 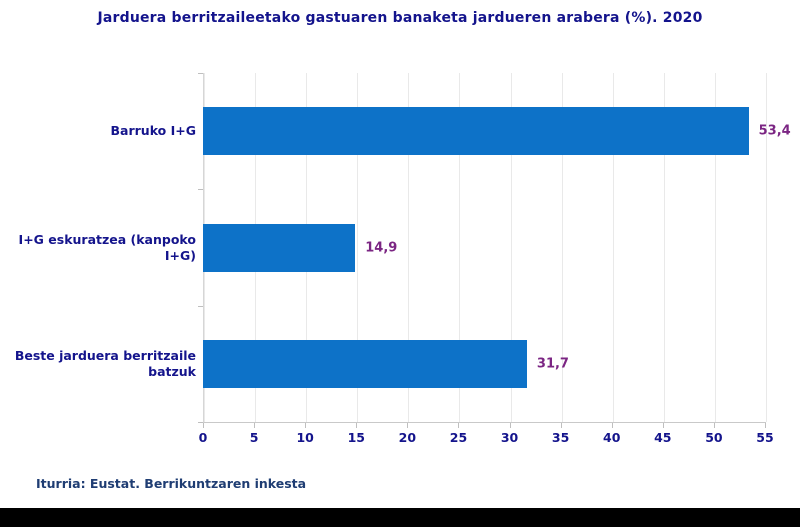 I want to click on bar-value-label: 31,7, so click(x=552, y=364).